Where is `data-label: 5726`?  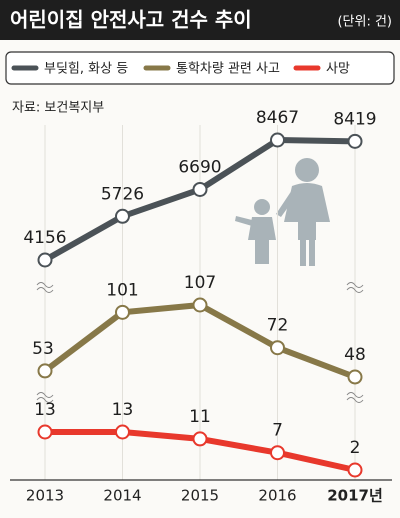 data-label: 5726 is located at coordinates (122, 194).